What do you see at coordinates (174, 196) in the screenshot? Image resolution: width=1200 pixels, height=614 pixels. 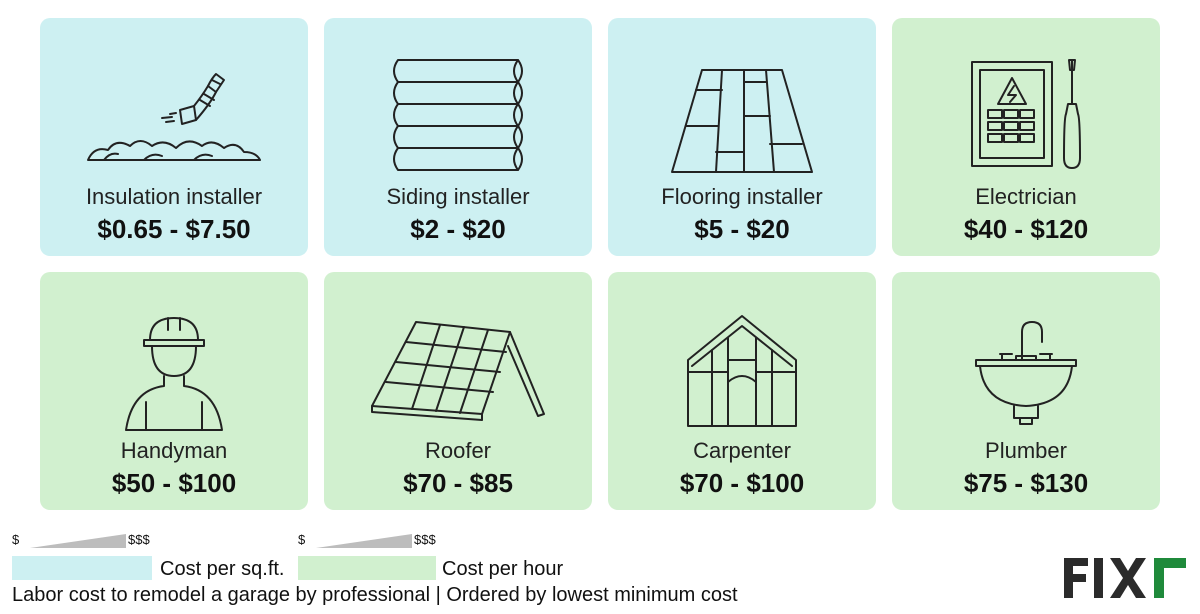 I see `card-title: Insulation installer` at bounding box center [174, 196].